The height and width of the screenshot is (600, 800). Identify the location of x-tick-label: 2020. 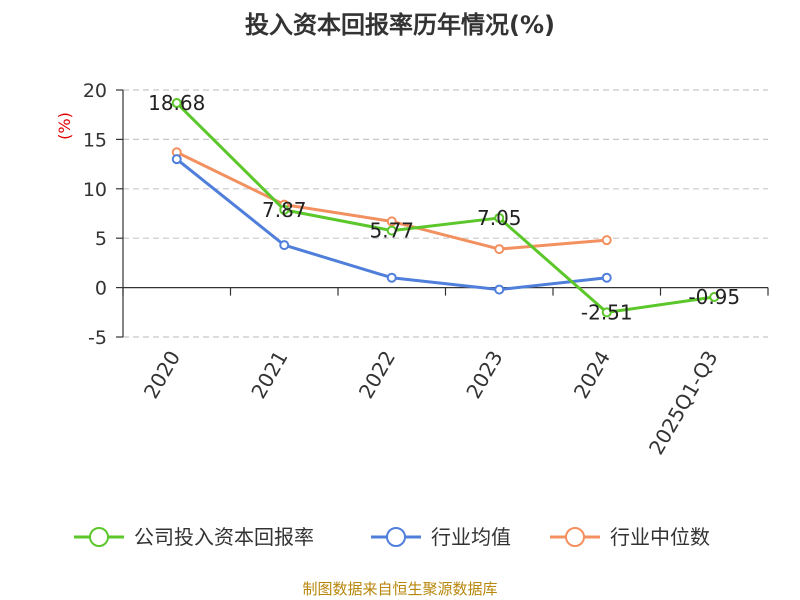
(162, 375).